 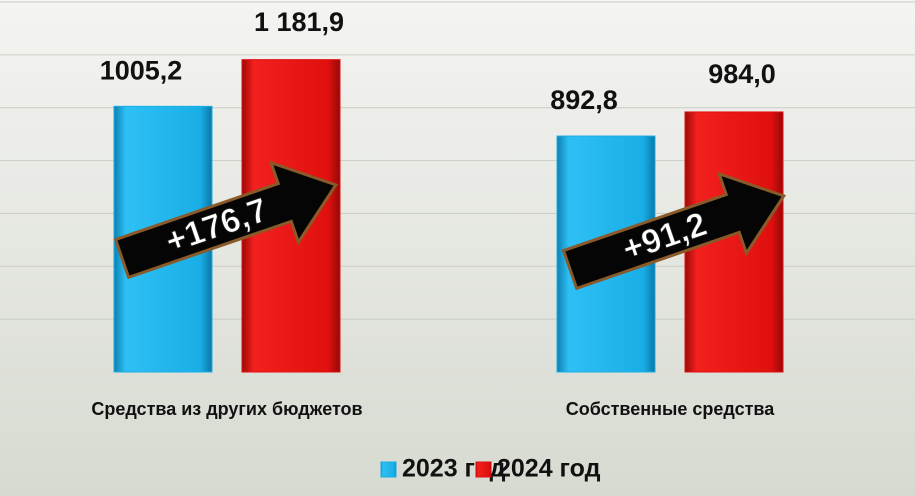 I want to click on arrow: +91,2, so click(x=674, y=231).